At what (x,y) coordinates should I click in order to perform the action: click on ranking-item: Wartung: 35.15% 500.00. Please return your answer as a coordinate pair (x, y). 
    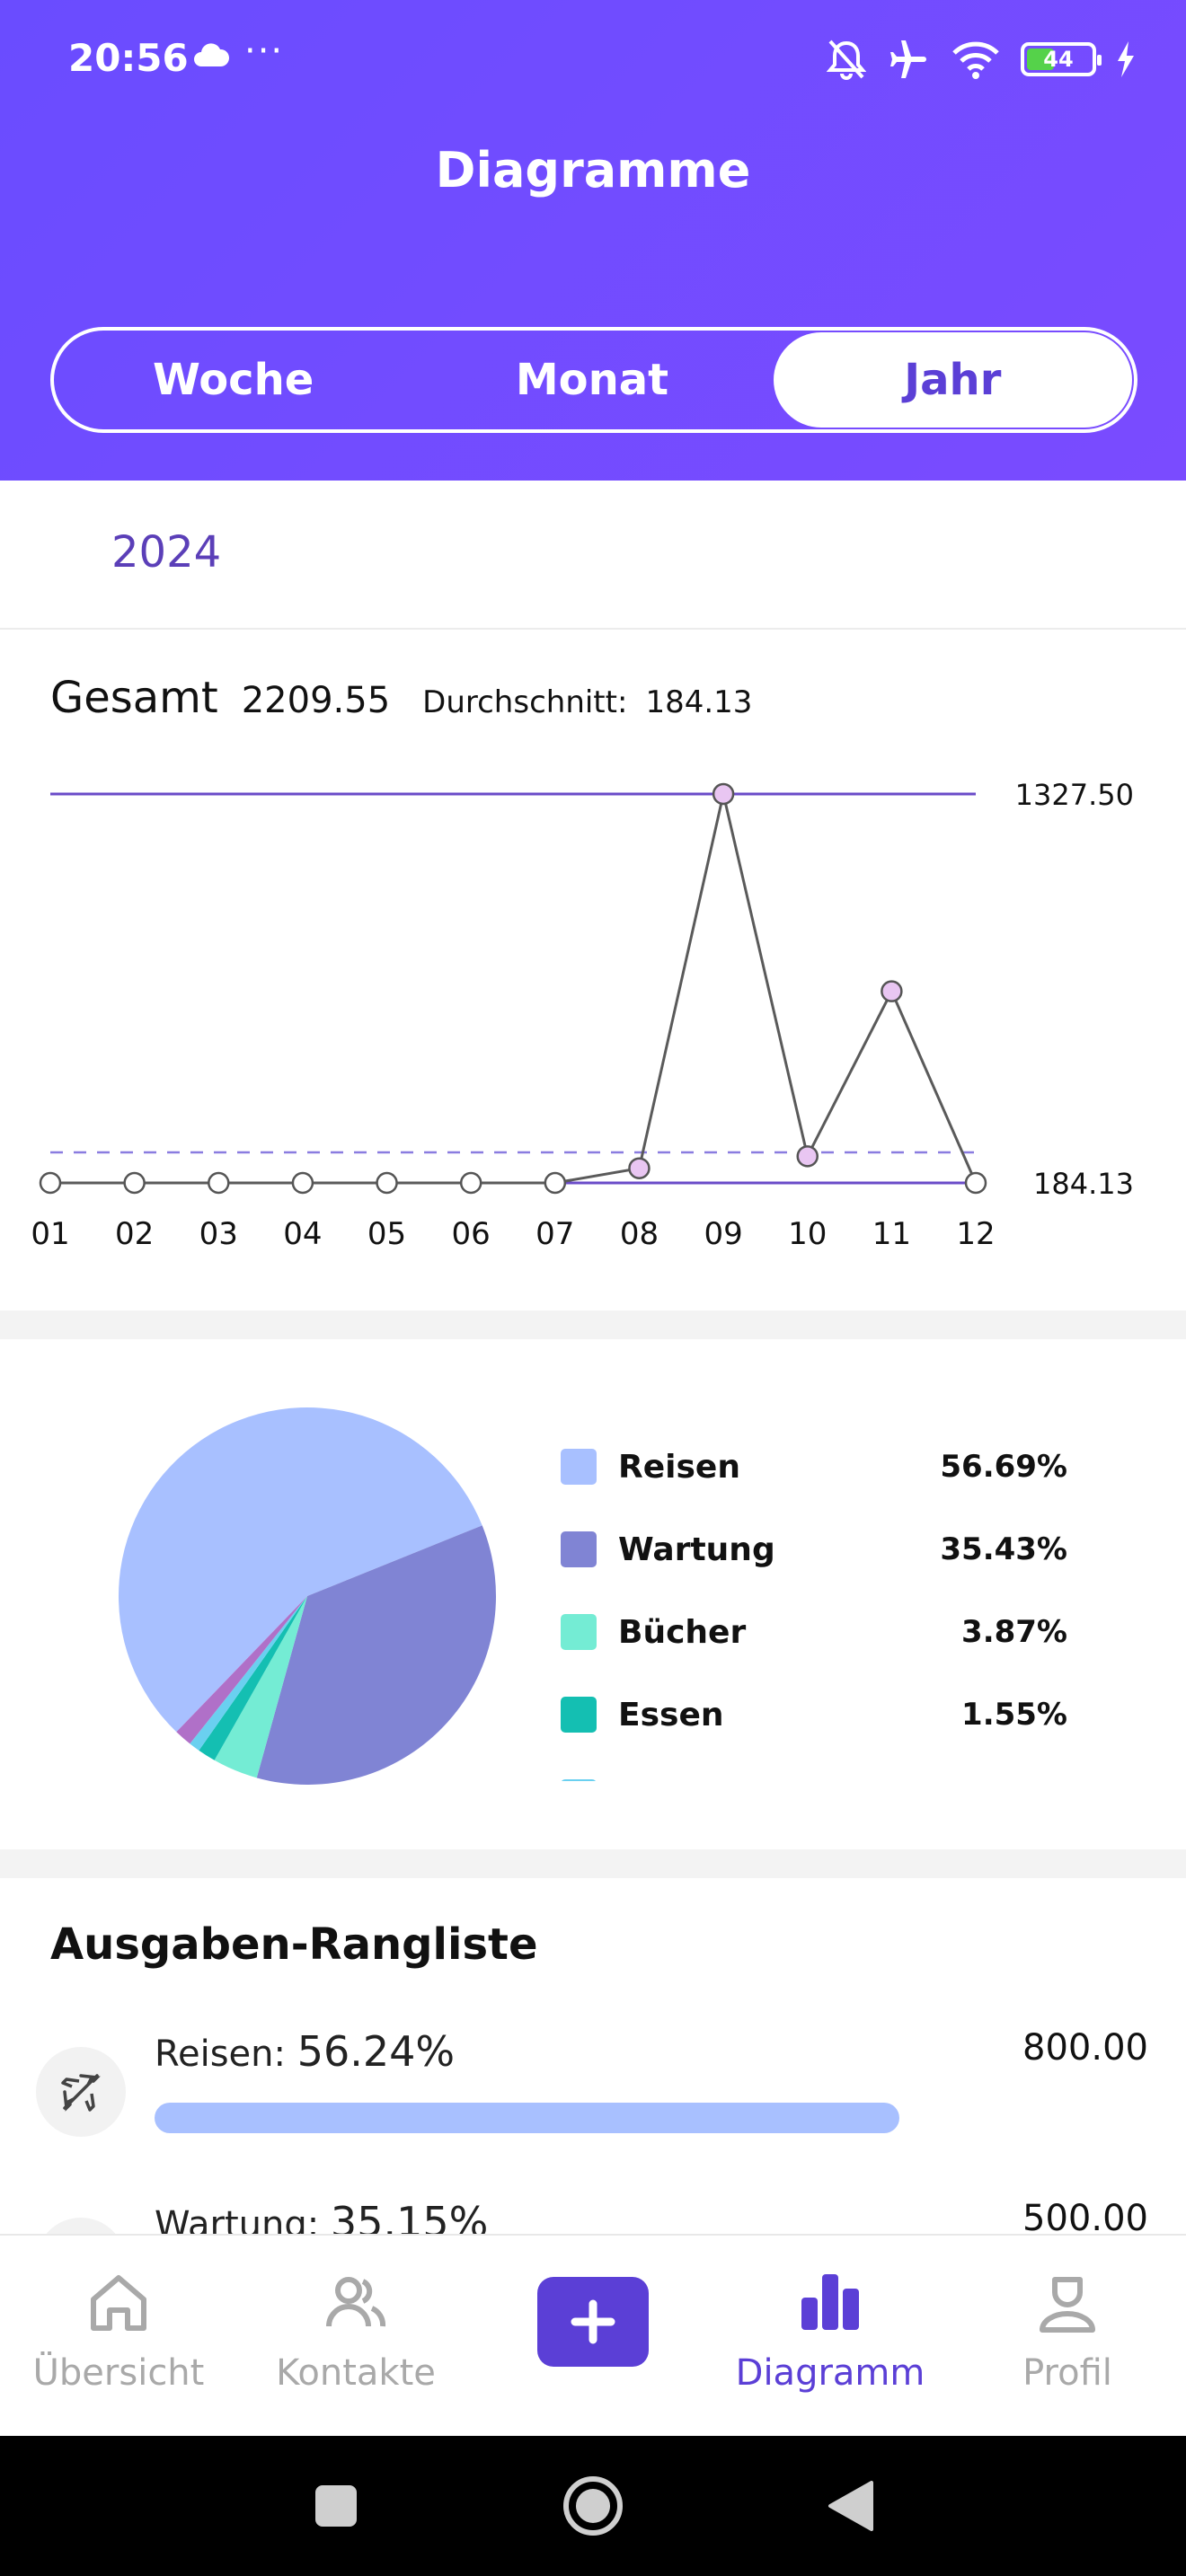
    Looking at the image, I should click on (593, 2212).